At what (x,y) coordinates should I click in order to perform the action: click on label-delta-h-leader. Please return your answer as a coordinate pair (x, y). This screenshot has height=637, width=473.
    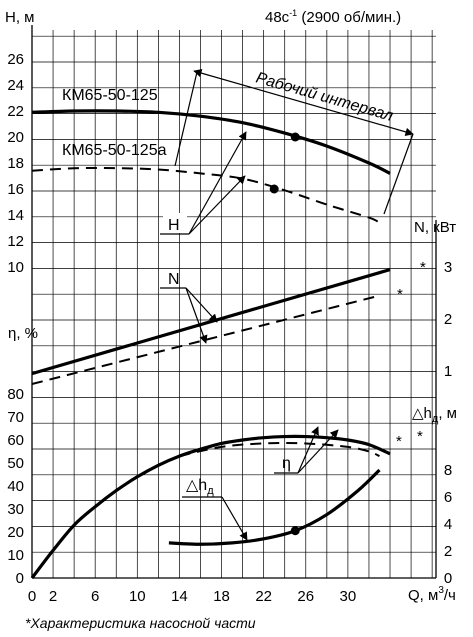
    Looking at the image, I should click on (234, 518).